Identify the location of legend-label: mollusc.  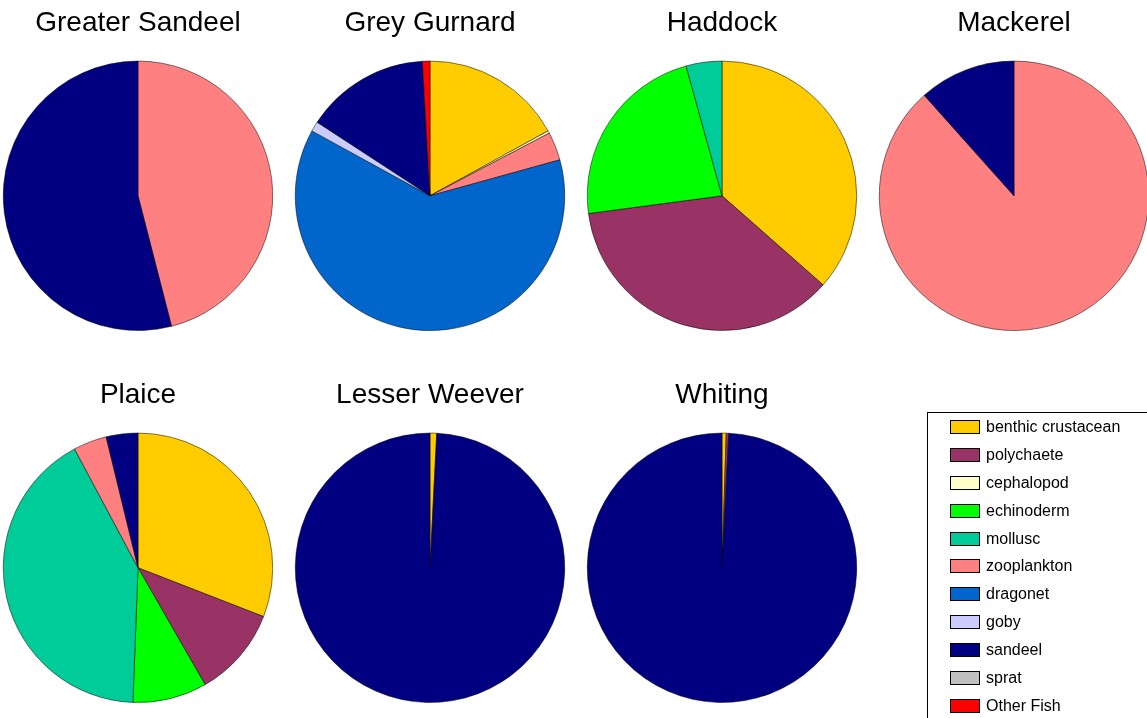
(1013, 538).